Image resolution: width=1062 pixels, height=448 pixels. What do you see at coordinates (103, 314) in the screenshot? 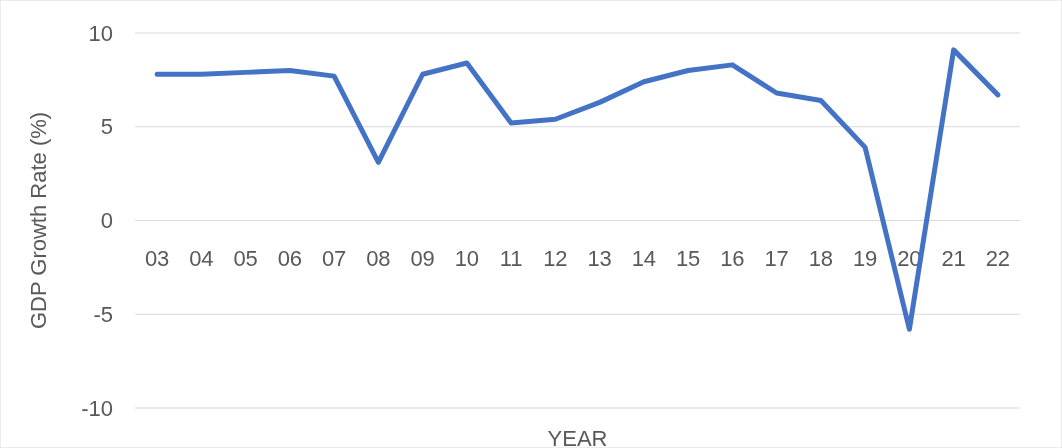
I see `y-tick-label: -5` at bounding box center [103, 314].